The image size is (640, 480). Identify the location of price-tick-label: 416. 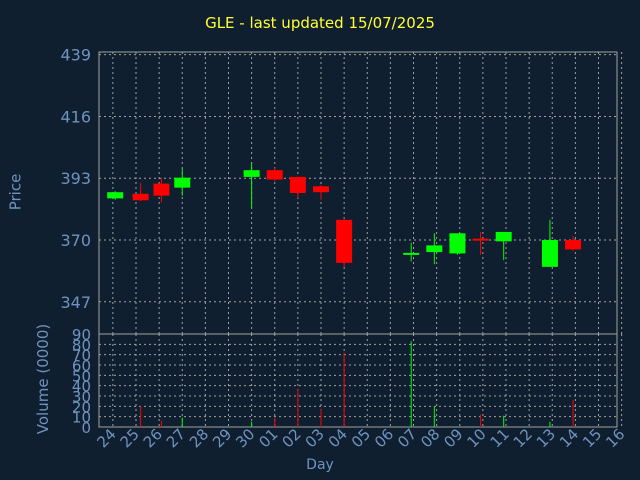
(75, 116).